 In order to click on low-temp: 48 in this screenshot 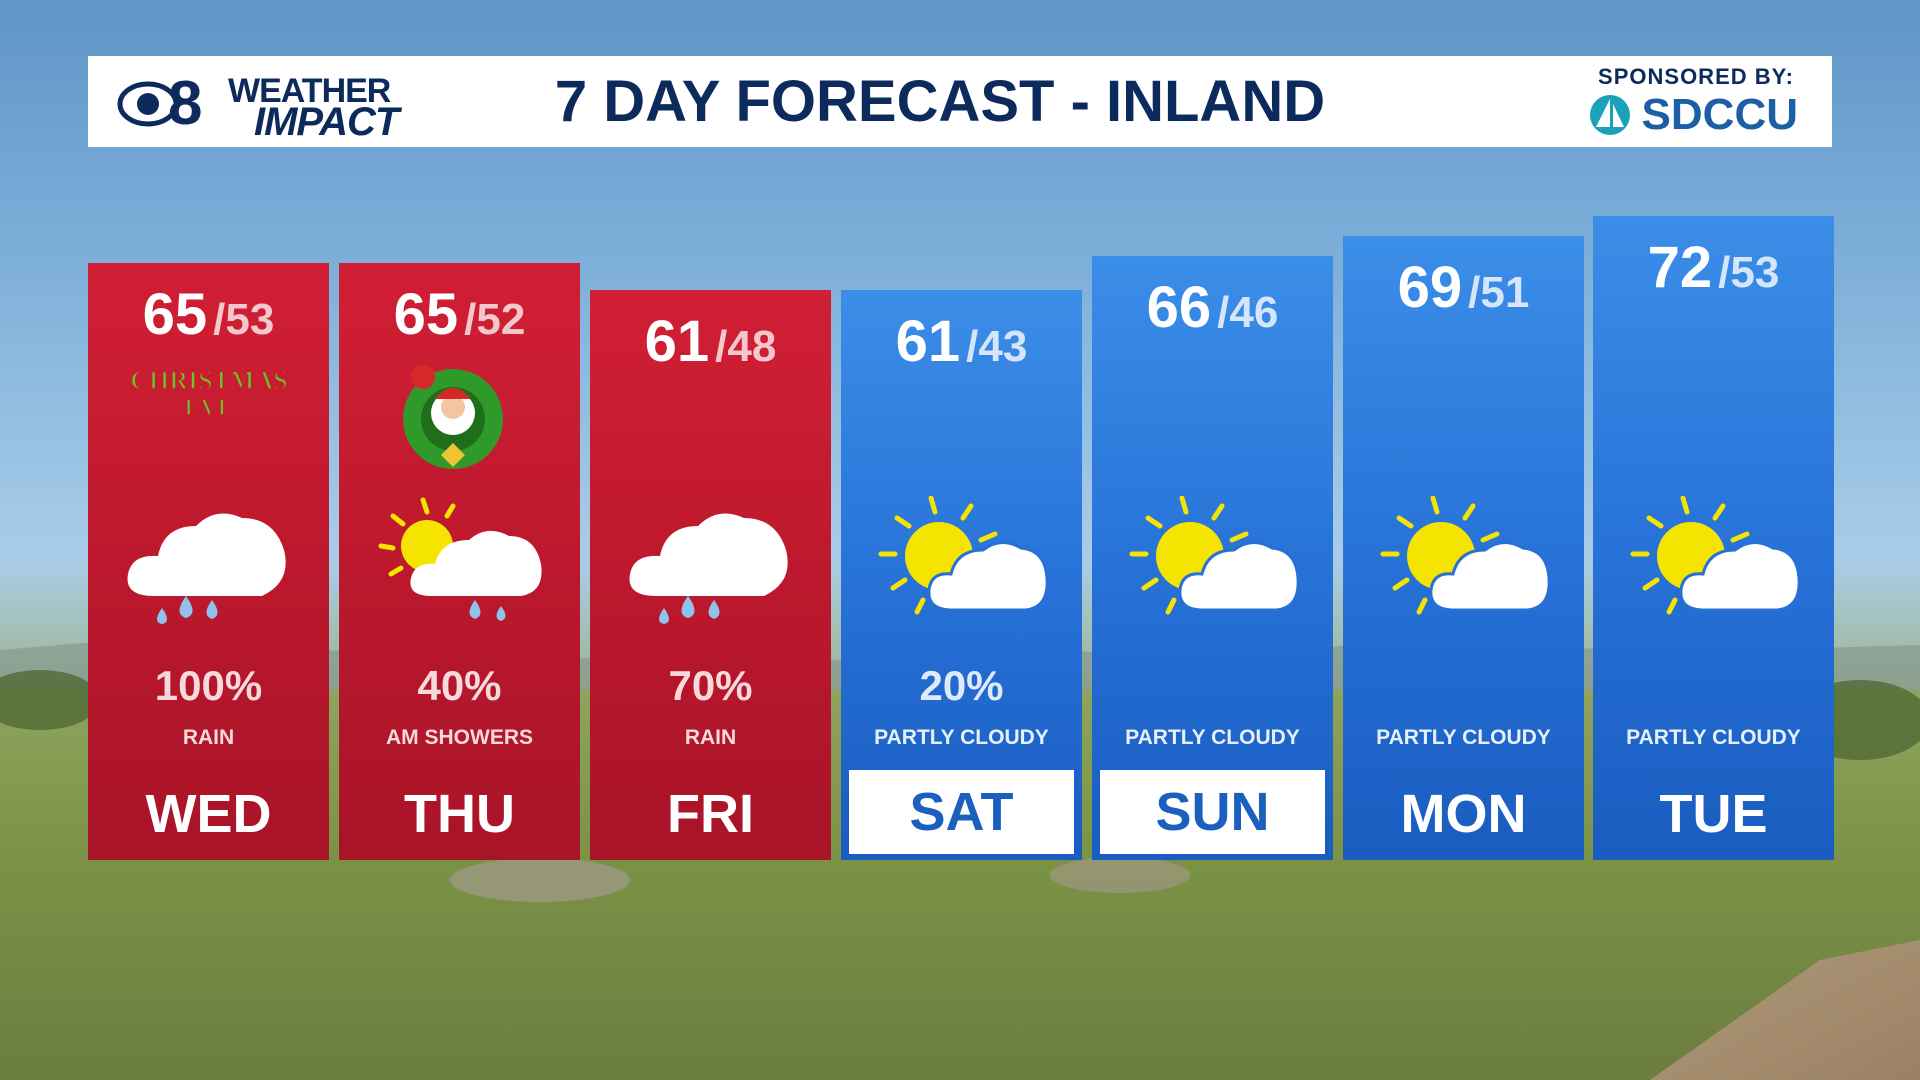, I will do `click(752, 346)`.